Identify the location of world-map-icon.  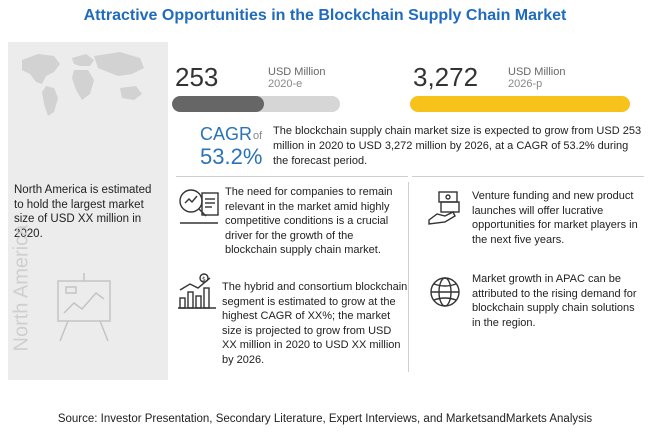
(83, 84).